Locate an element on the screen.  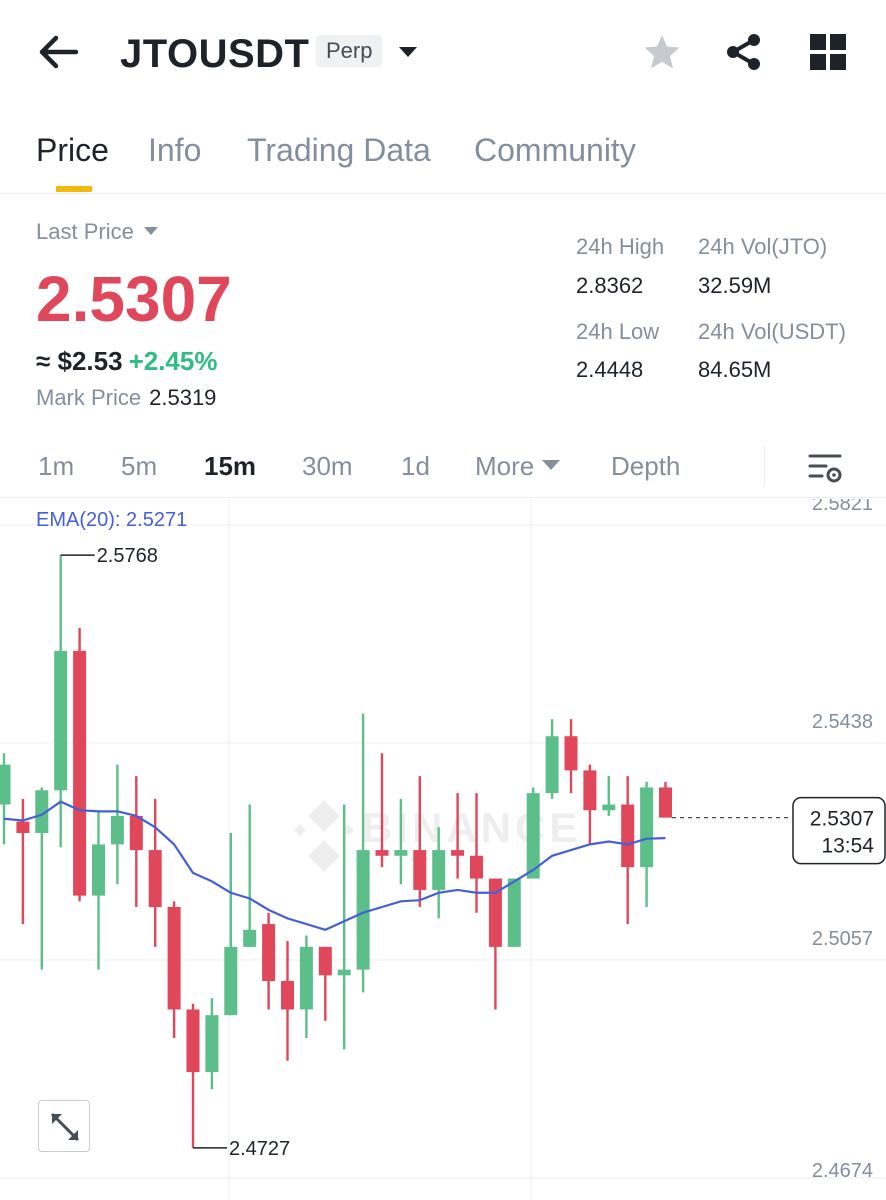
top-bar: JTOUSDT Perp is located at coordinates (443, 52).